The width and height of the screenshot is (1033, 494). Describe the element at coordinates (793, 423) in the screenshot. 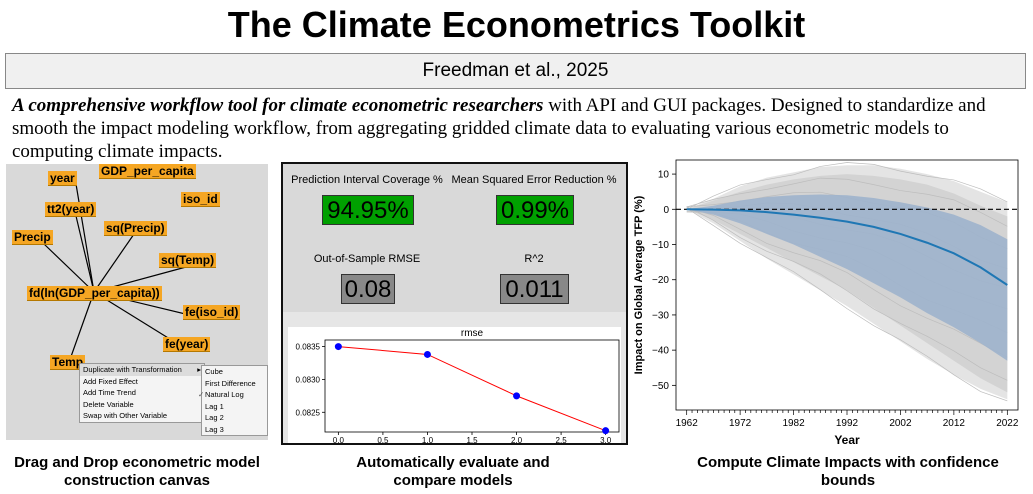

I see `impact-xtick-label: 1982` at that location.